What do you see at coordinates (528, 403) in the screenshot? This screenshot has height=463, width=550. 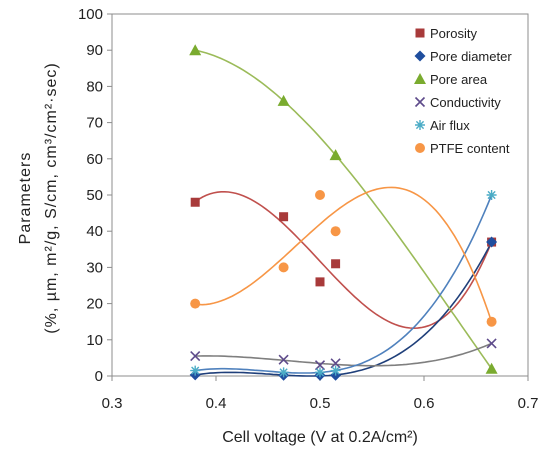 I see `x-tick-label: 0.7` at bounding box center [528, 403].